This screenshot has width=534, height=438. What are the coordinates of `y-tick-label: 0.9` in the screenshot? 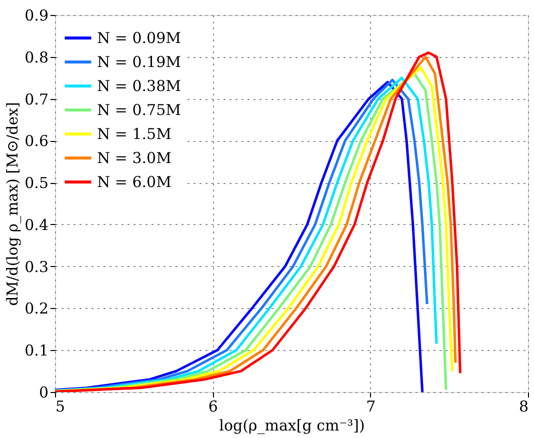 It's located at (36, 15).